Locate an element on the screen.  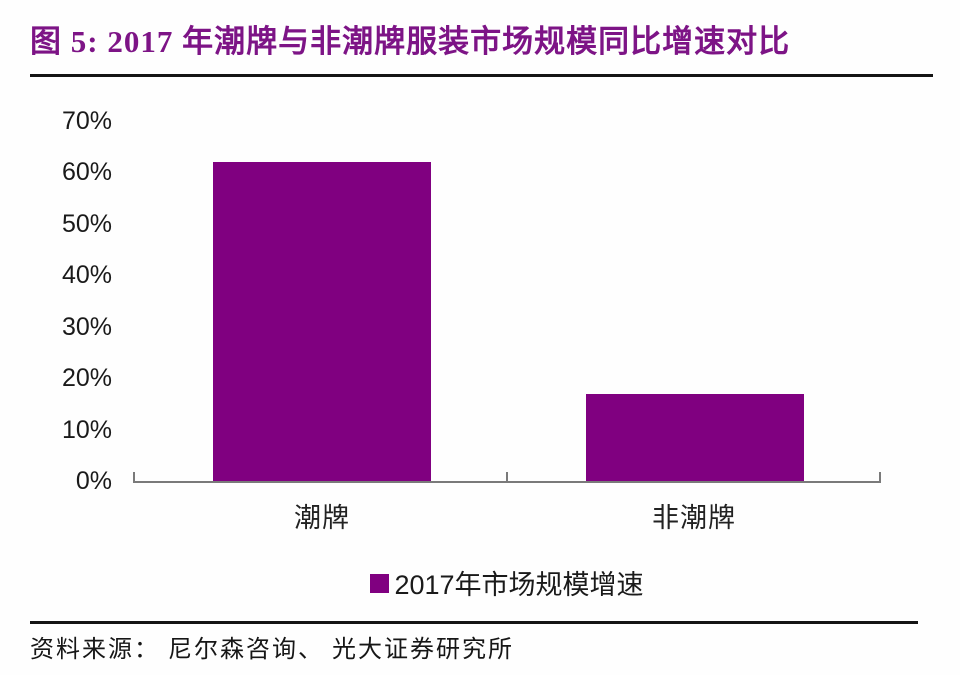
source-text: 资料来源： 尼尔森咨询、 光大证券研究所 is located at coordinates (272, 650).